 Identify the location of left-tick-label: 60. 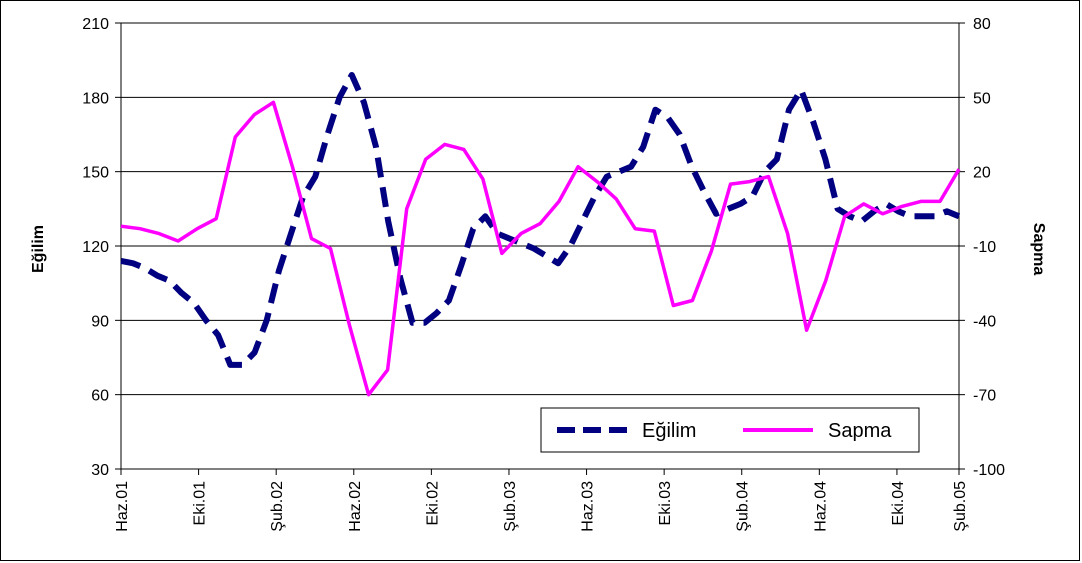
(100, 396).